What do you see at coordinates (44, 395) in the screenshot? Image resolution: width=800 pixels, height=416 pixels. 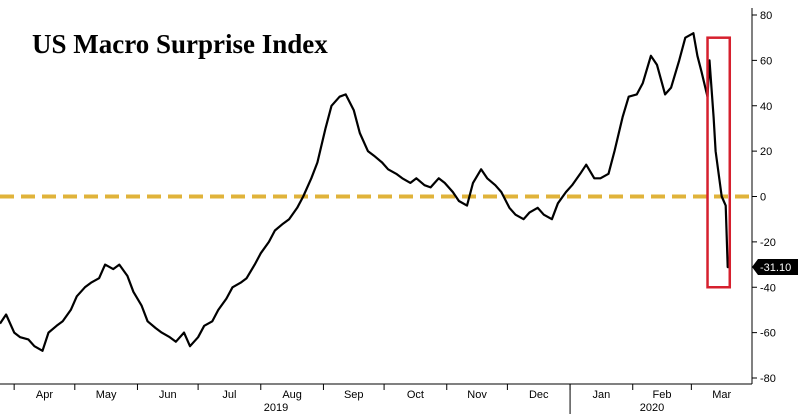 I see `x-tick-label-apr: Apr` at bounding box center [44, 395].